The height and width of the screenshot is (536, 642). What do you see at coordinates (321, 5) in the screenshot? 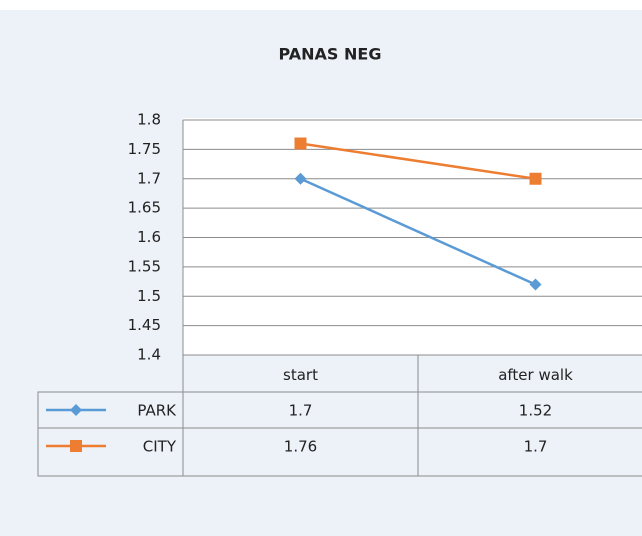
I see `top-strip` at bounding box center [321, 5].